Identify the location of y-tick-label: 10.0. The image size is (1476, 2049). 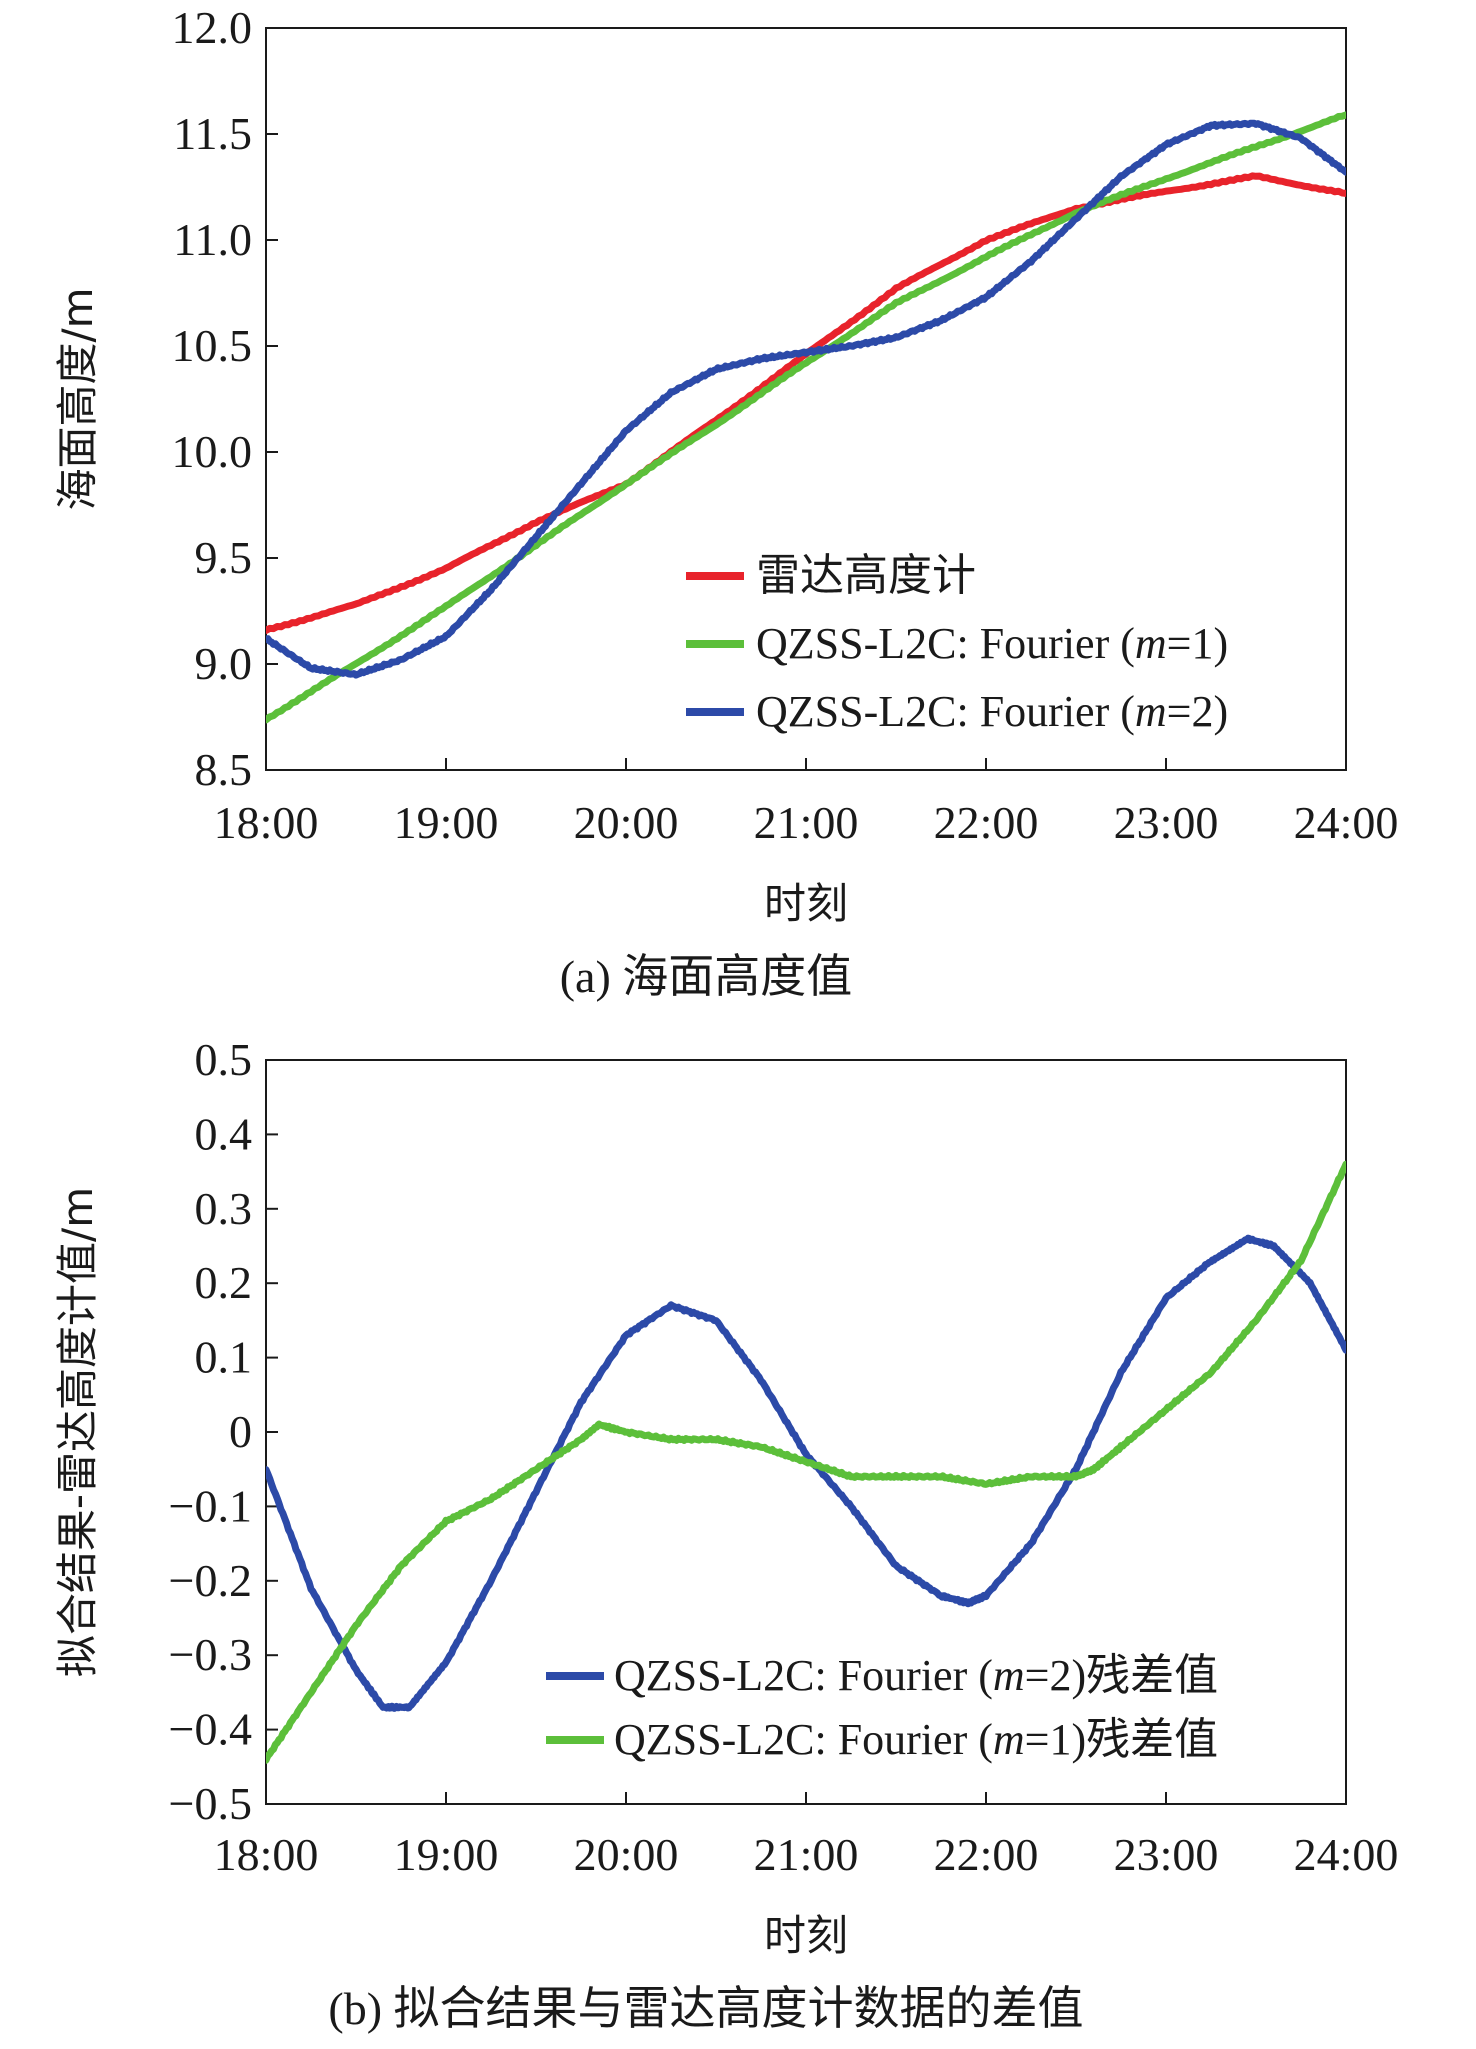
(212, 451).